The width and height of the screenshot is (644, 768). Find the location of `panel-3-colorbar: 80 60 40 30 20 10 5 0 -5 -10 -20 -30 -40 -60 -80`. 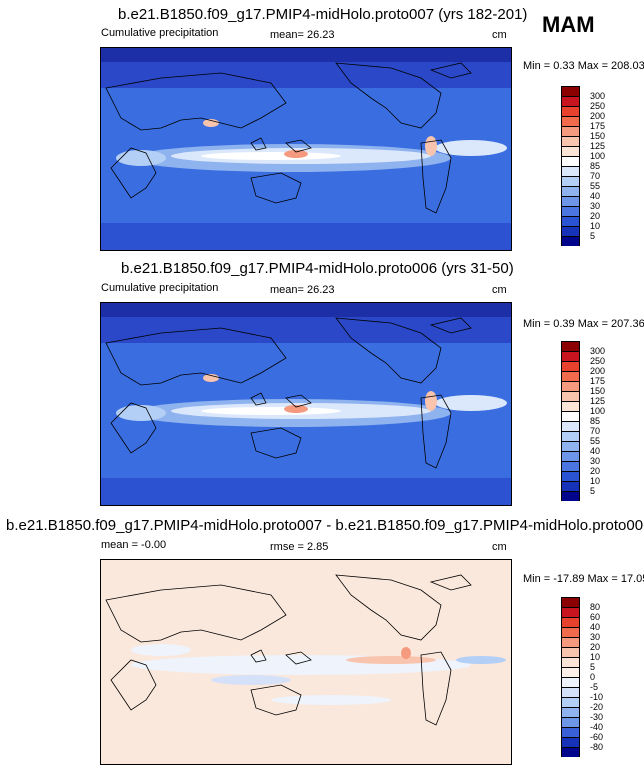

panel-3-colorbar: 80 60 40 30 20 10 5 0 -5 -10 -20 -30 -40 -60 -80 is located at coordinates (591, 677).